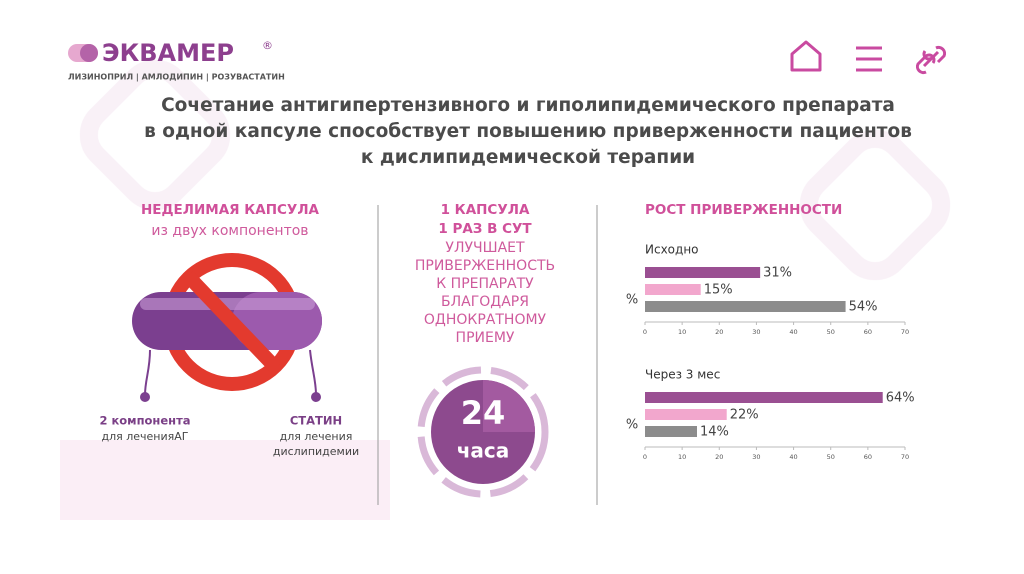 The width and height of the screenshot is (1024, 574). What do you see at coordinates (316, 451) in the screenshot?
I see `component-text: дислипидемии` at bounding box center [316, 451].